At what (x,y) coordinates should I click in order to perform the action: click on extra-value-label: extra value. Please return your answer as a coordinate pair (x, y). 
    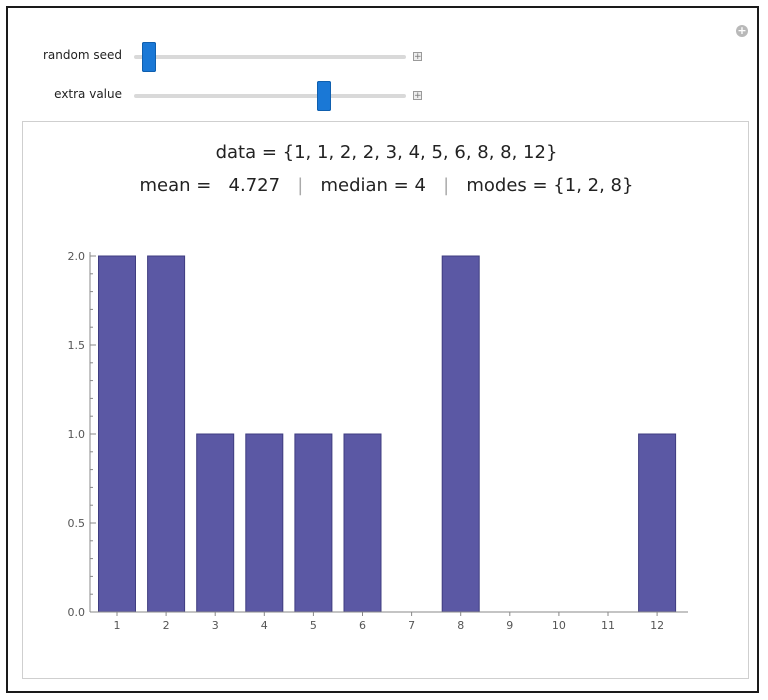
    Looking at the image, I should click on (88, 94).